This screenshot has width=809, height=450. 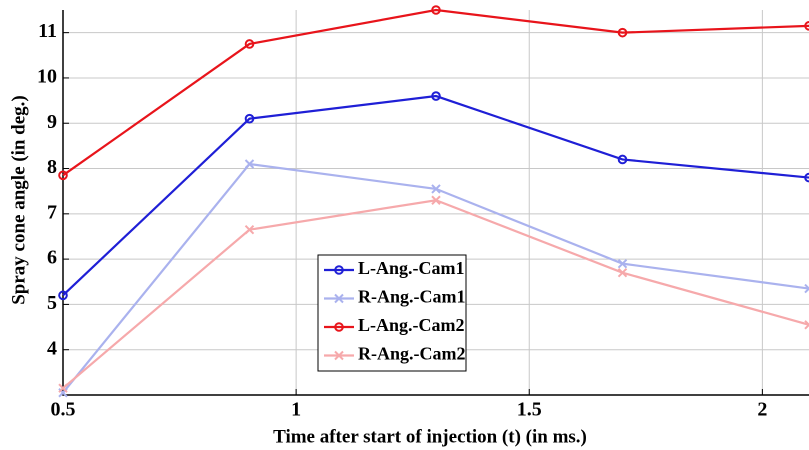 I want to click on y-tick-label: 9, so click(x=52, y=122).